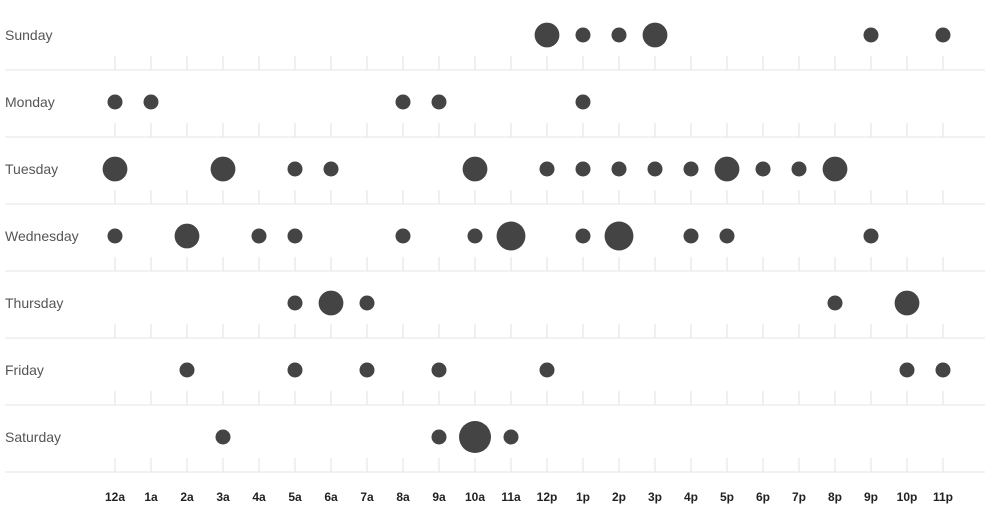 The height and width of the screenshot is (509, 992). Describe the element at coordinates (34, 303) in the screenshot. I see `day-label-thursday: Thursday` at that location.